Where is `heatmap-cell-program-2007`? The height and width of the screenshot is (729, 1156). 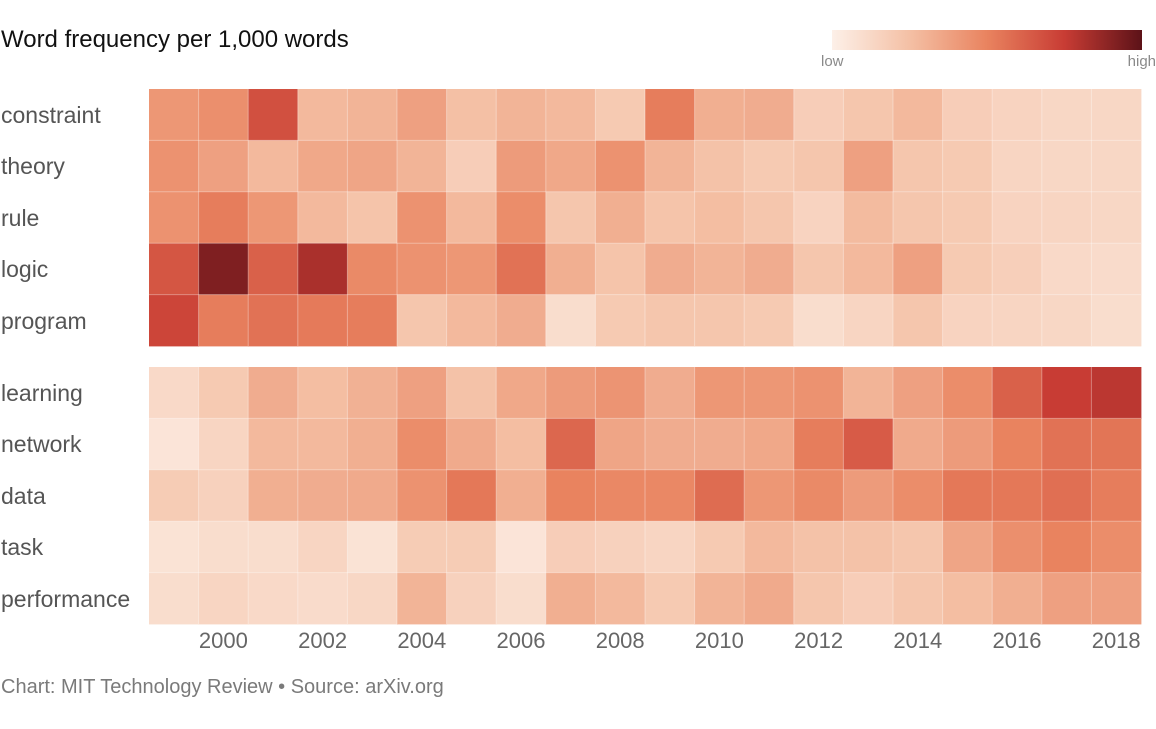 heatmap-cell-program-2007 is located at coordinates (570, 320).